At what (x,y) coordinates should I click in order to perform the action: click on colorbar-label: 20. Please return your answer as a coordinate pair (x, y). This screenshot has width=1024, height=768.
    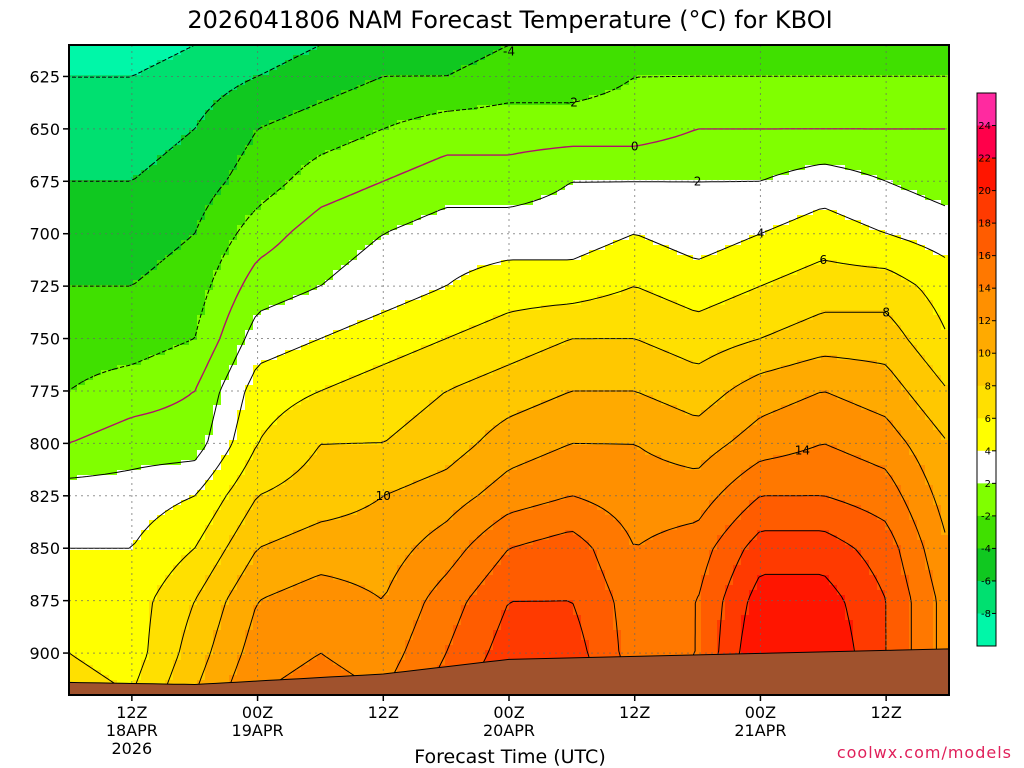
    Looking at the image, I should click on (984, 191).